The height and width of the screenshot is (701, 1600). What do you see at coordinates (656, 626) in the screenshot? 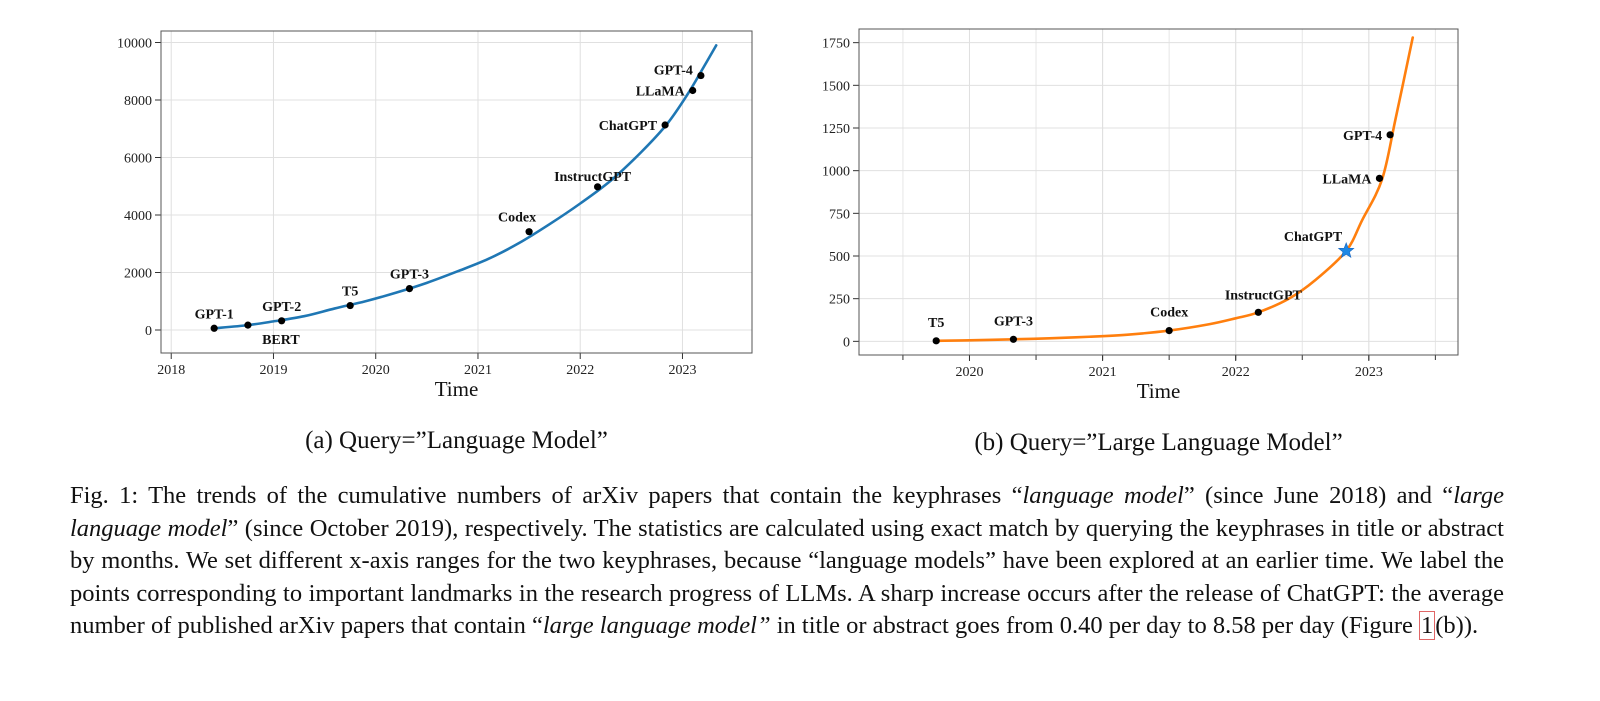
I see `caption-emphasis-3: large language model”` at bounding box center [656, 626].